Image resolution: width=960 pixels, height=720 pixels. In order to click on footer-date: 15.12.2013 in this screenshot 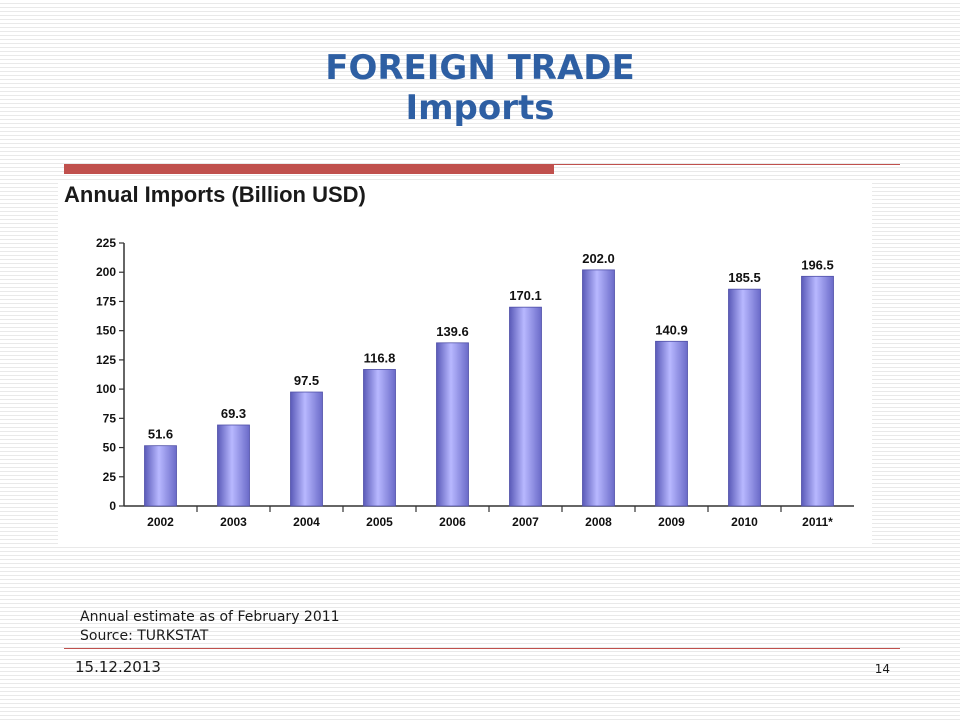, I will do `click(118, 667)`.